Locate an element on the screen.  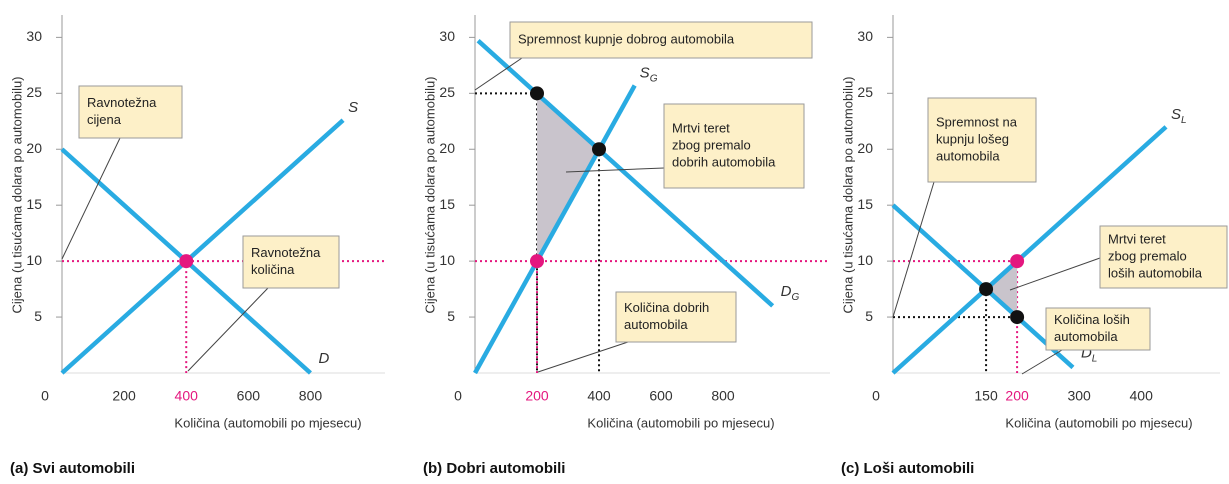
annotation-text: dobrih automobila is located at coordinates (724, 161).